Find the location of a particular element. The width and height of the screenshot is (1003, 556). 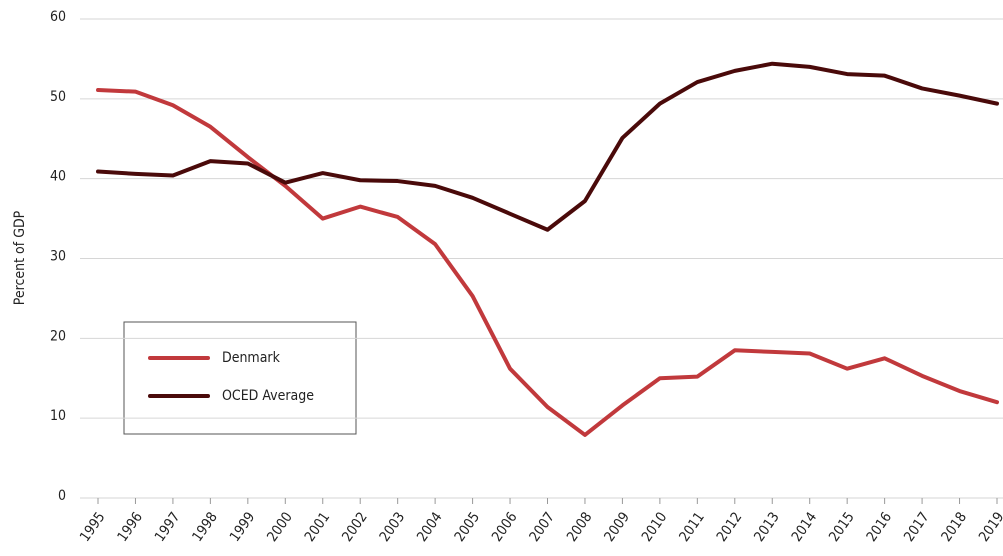

x-tick-label: 2009 is located at coordinates (616, 526).